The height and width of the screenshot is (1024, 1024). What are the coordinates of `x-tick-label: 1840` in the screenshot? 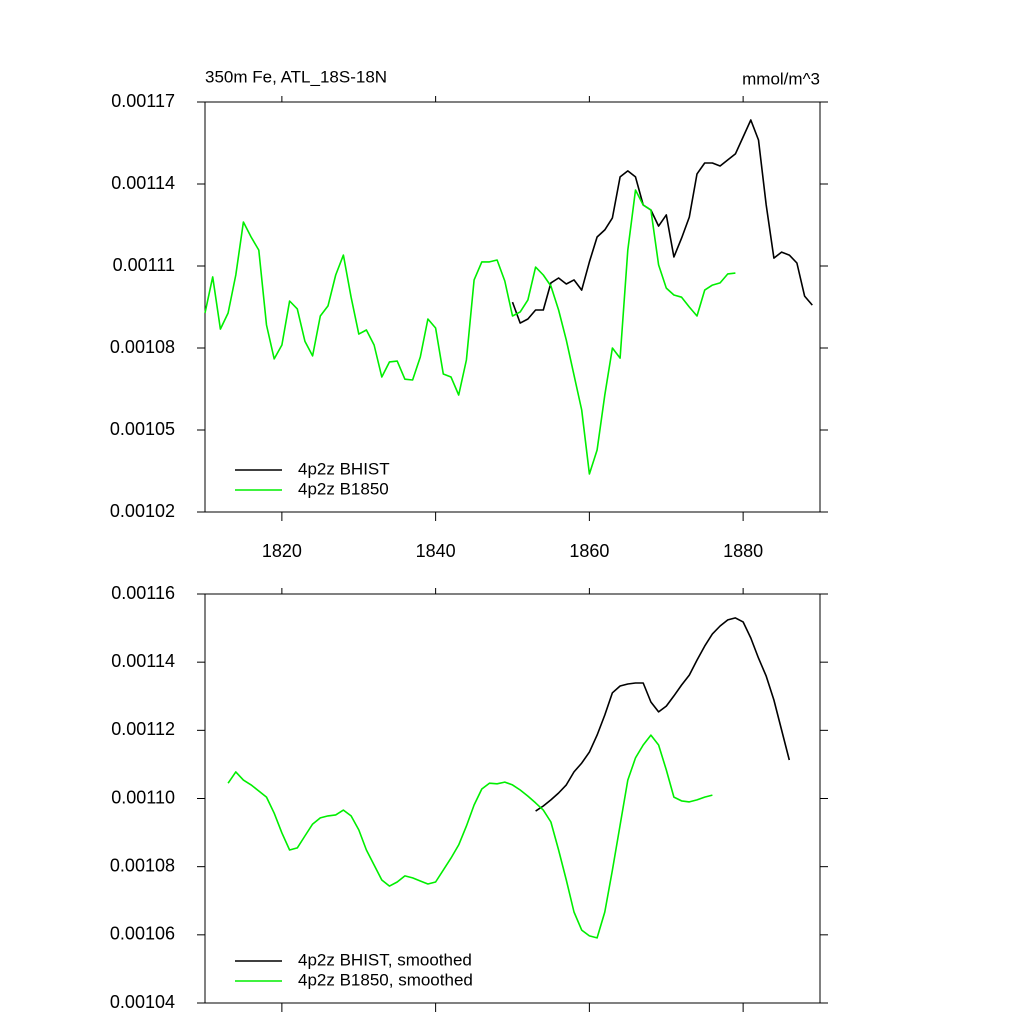 It's located at (436, 551).